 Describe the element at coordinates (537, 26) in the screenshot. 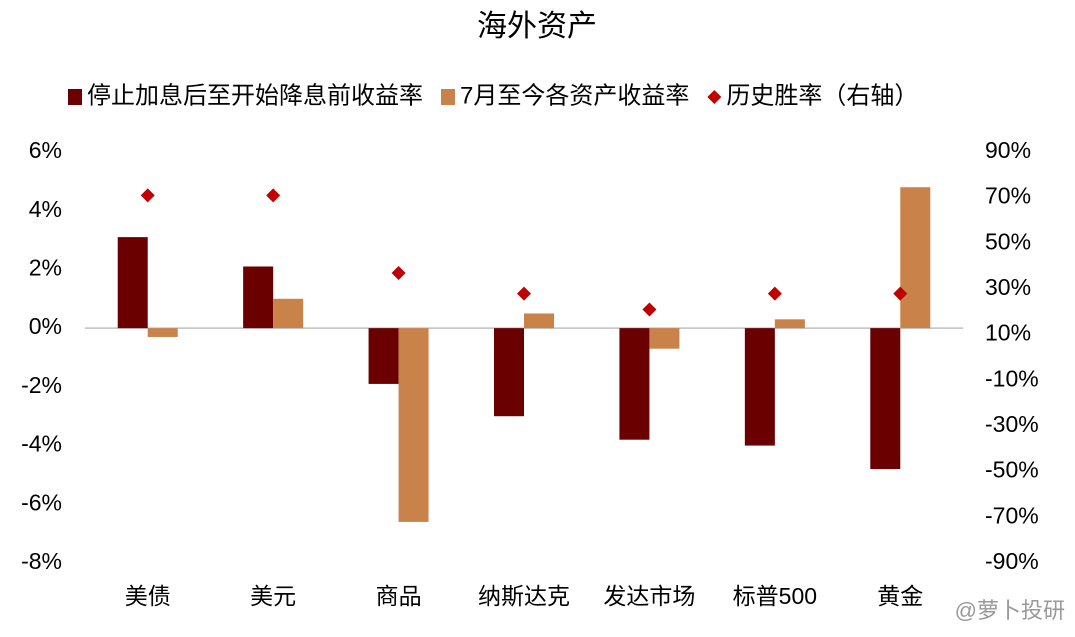

I see `chart-title: 海外资产` at that location.